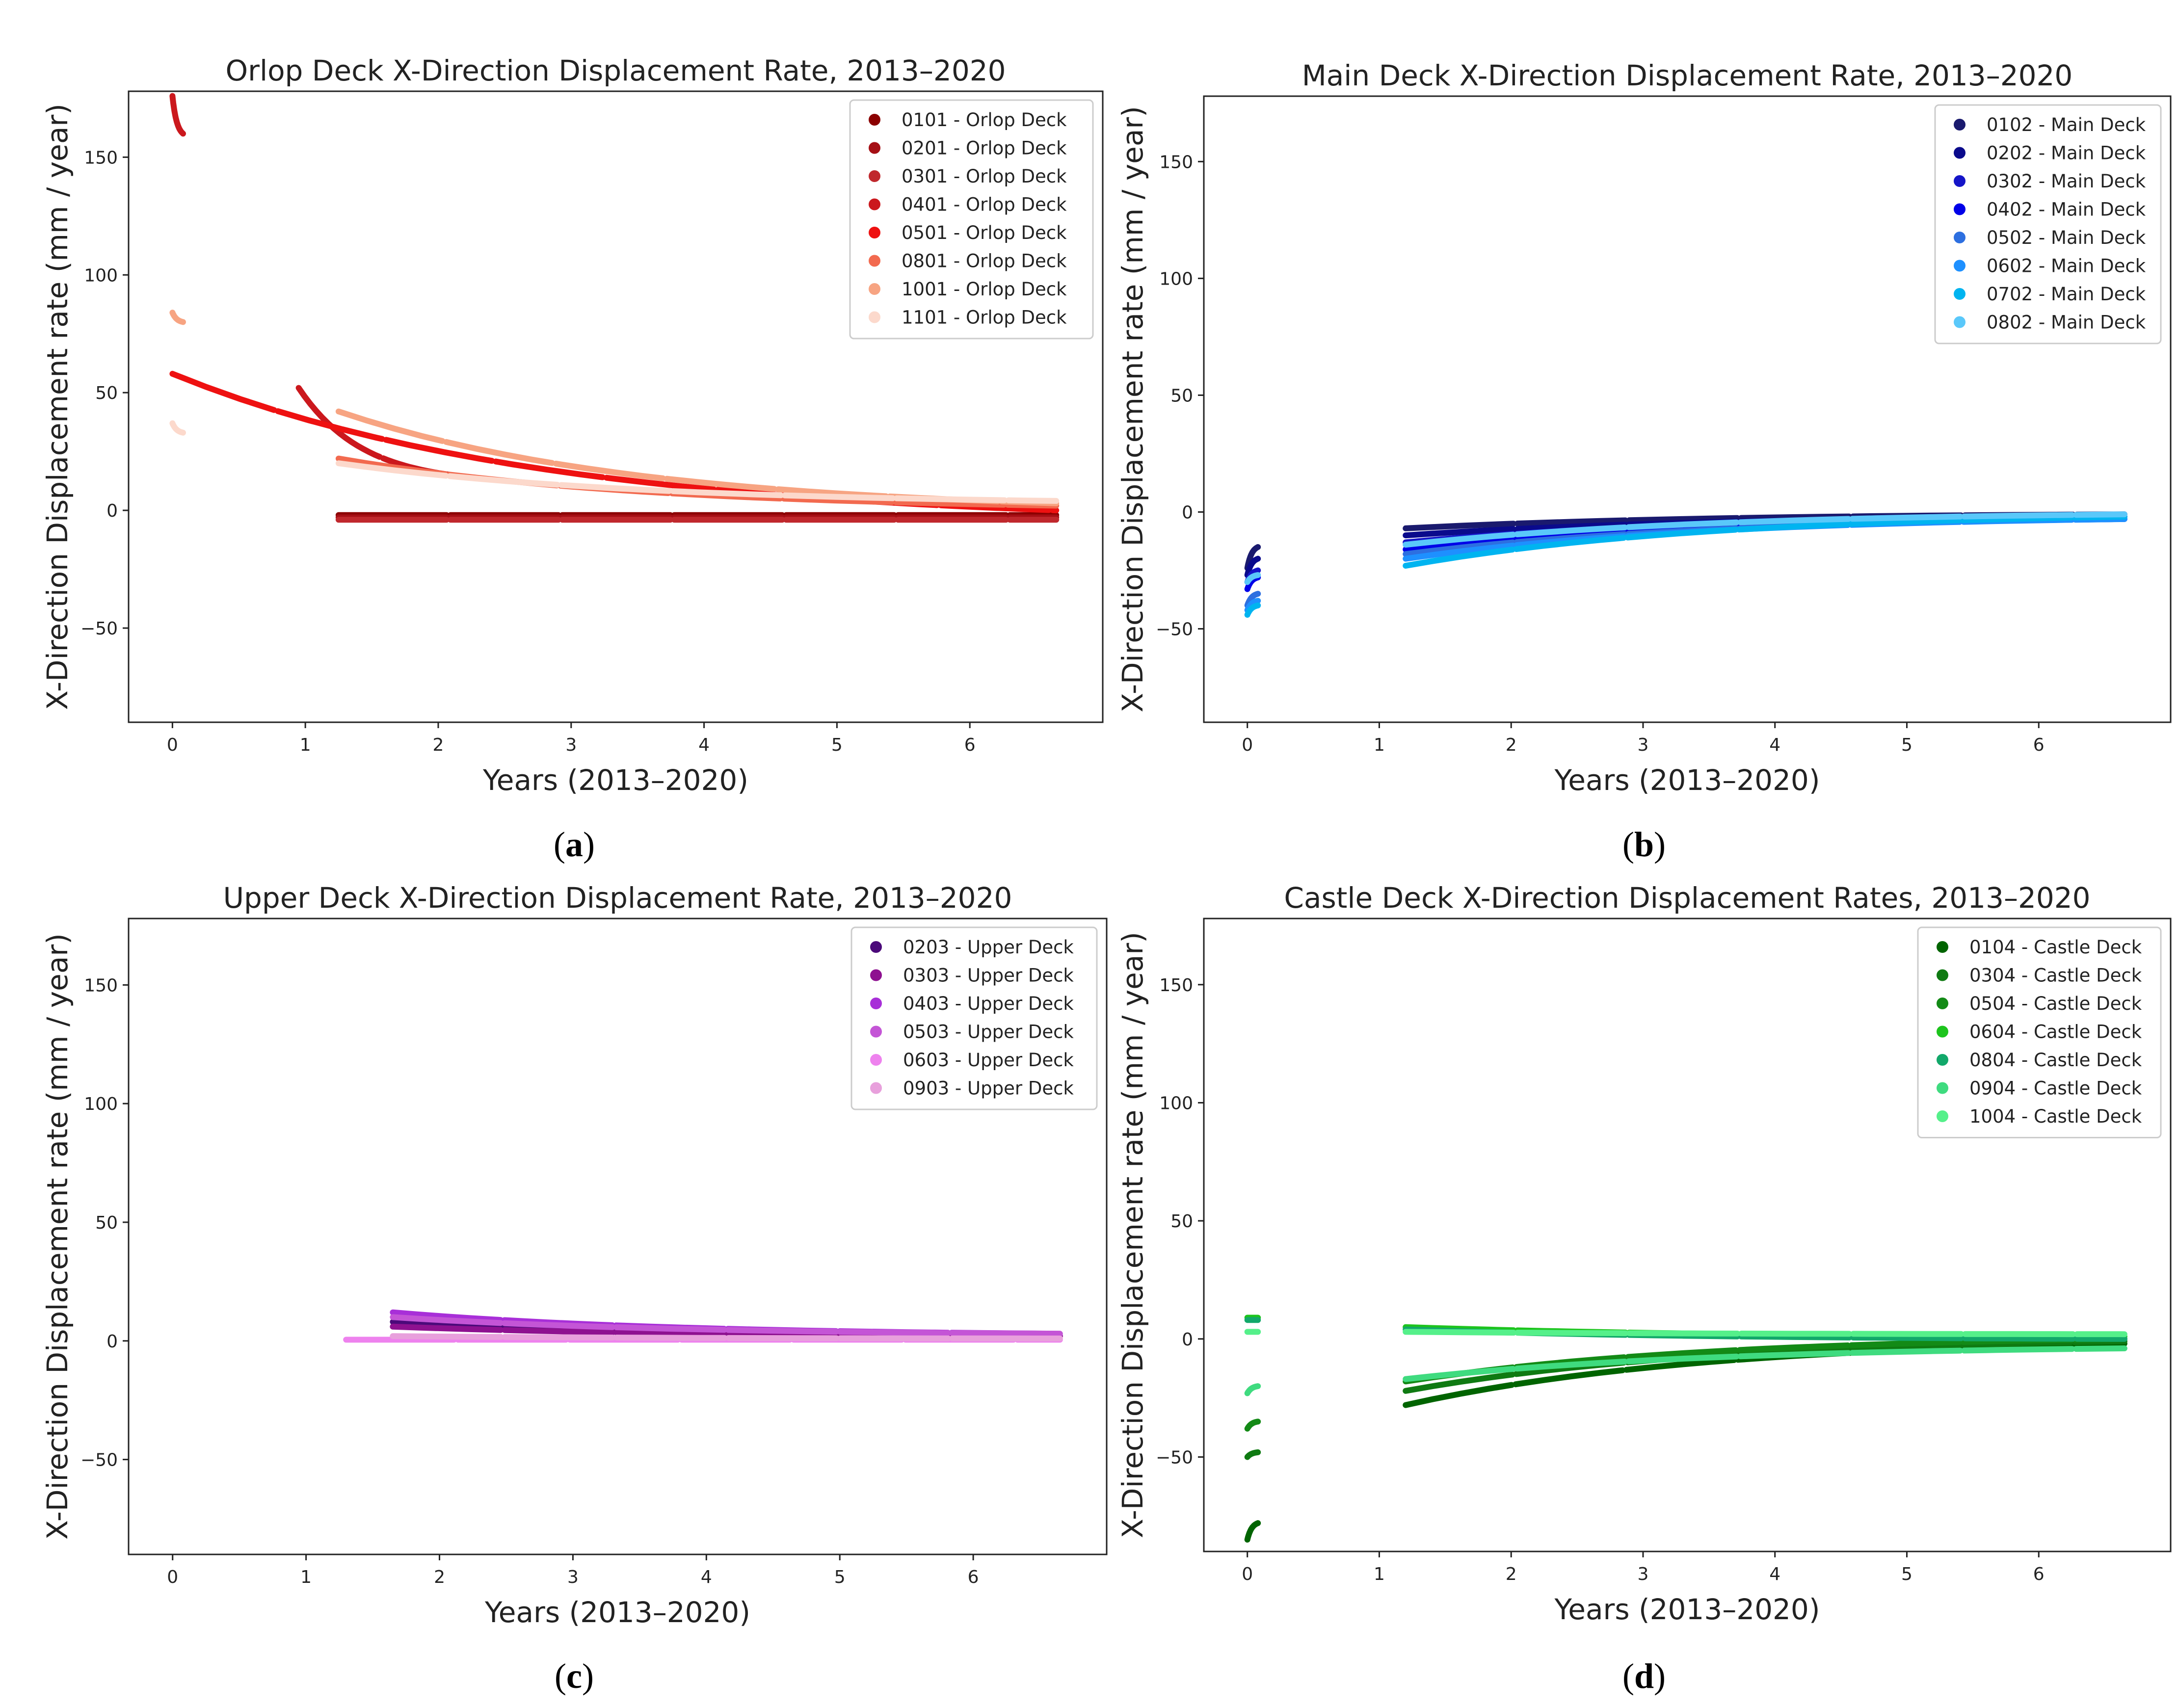 This screenshot has width=2178, height=1708. I want to click on panel-caption: (d), so click(1644, 1676).